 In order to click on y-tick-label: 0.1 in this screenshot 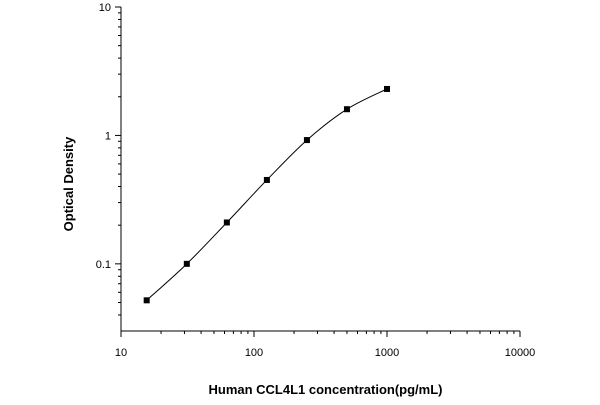, I will do `click(103, 265)`.